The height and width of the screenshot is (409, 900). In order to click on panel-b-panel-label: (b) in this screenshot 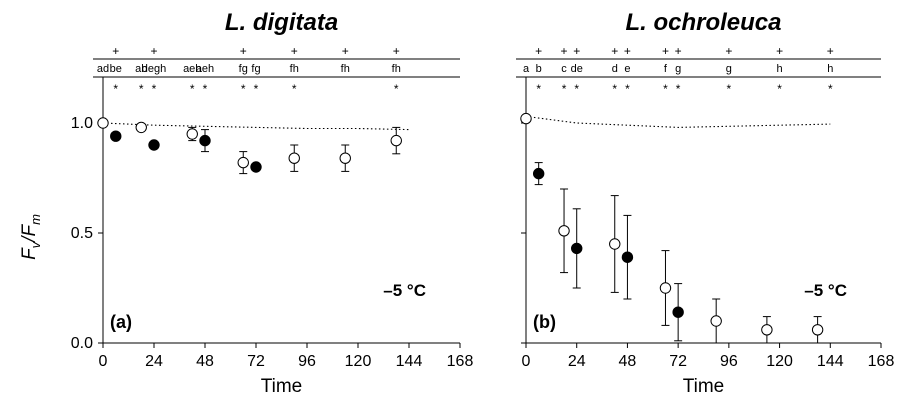, I will do `click(544, 322)`.